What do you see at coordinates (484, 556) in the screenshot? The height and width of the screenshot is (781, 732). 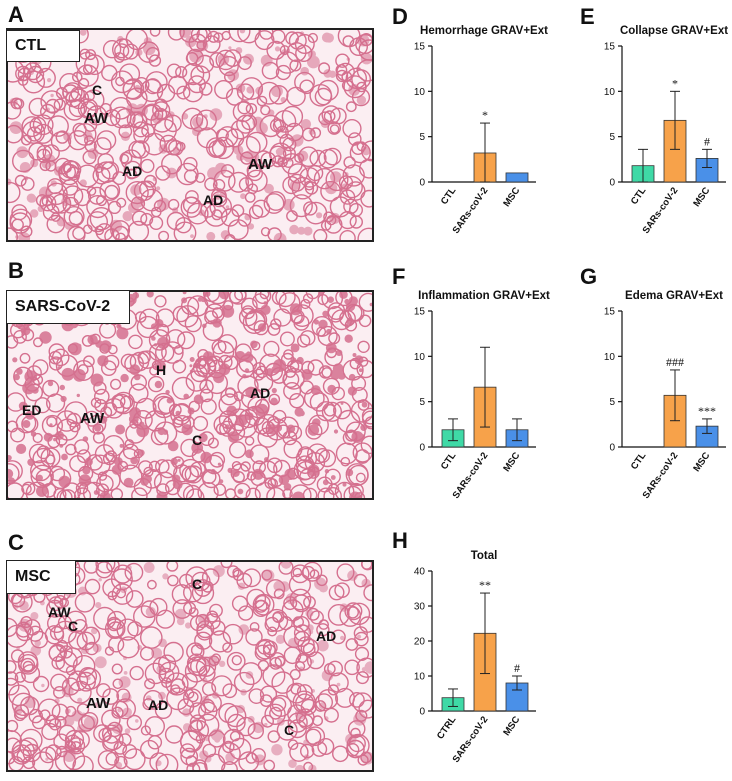 I see `chart-title: Total` at bounding box center [484, 556].